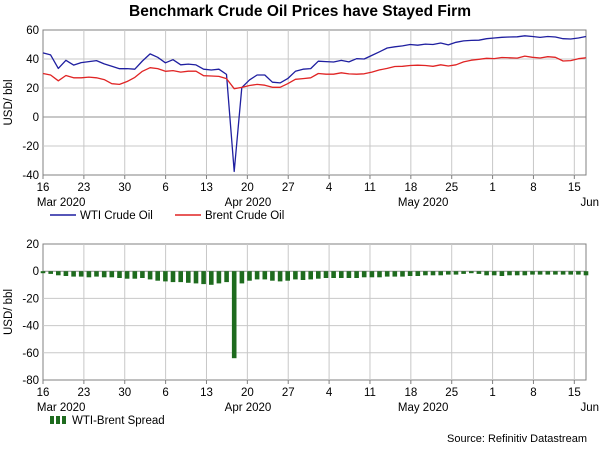  Describe the element at coordinates (36, 118) in the screenshot. I see `y-tick-label: 0` at that location.